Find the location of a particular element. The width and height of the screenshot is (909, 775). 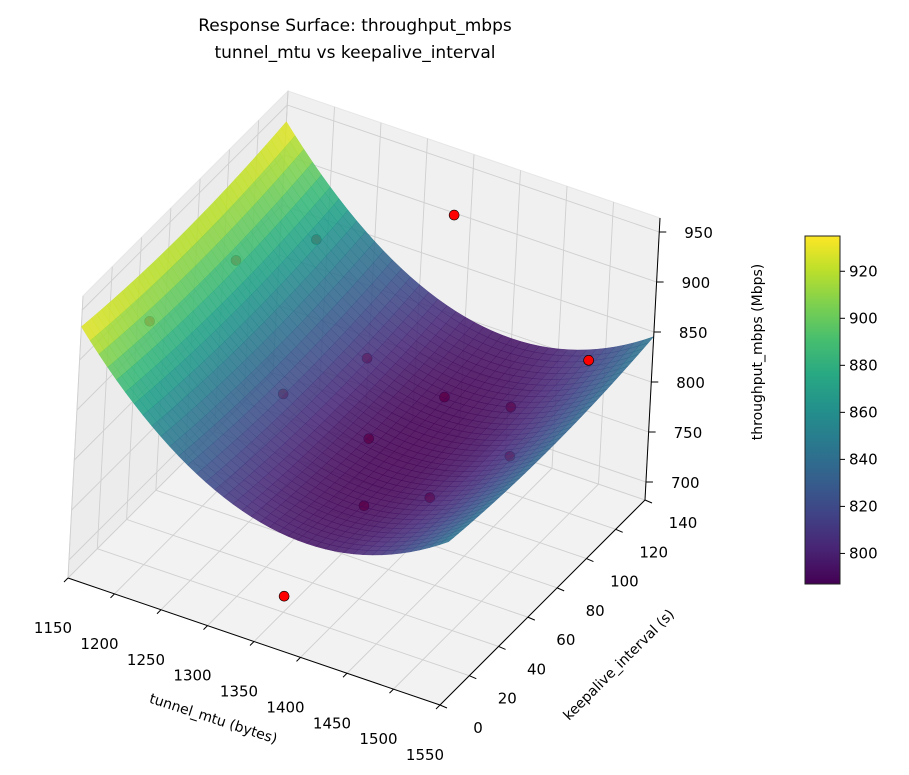

colorbar-tick-label: 800 is located at coordinates (863, 553).